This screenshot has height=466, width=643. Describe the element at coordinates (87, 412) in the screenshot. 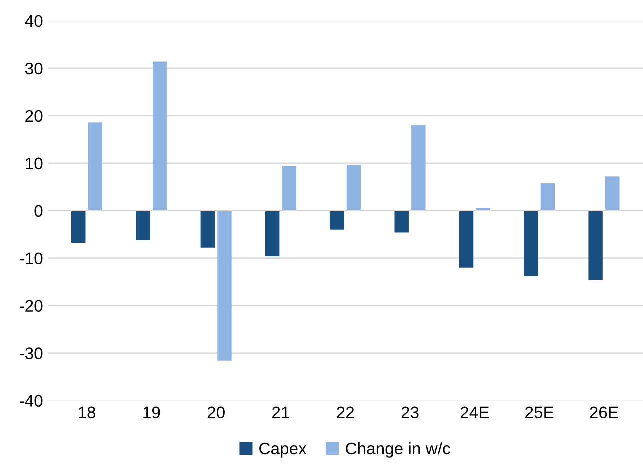

I see `x-tick-label: 18` at that location.